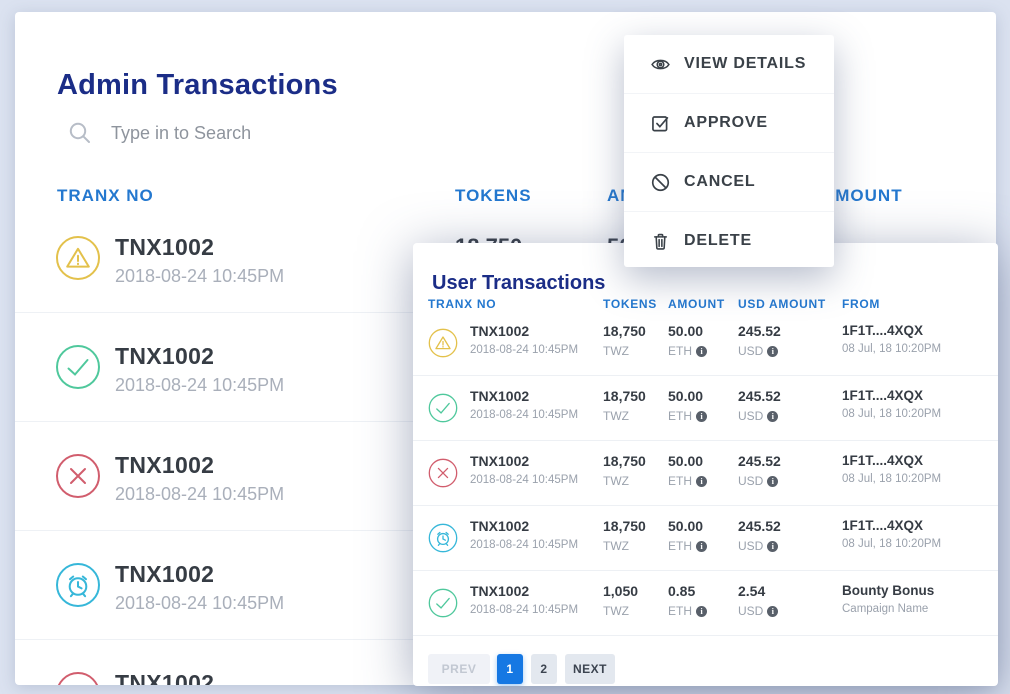 This screenshot has width=1010, height=694. What do you see at coordinates (443, 538) in the screenshot?
I see `pending-status-icon` at bounding box center [443, 538].